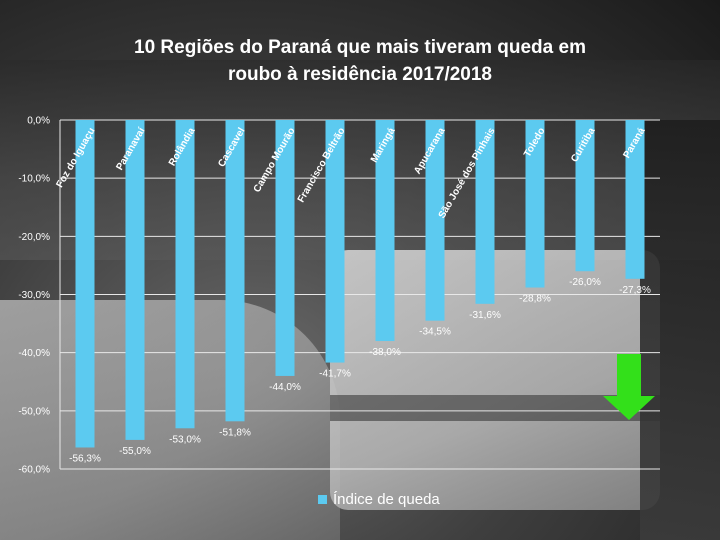  What do you see at coordinates (680, 330) in the screenshot?
I see `background-car-rear` at bounding box center [680, 330].